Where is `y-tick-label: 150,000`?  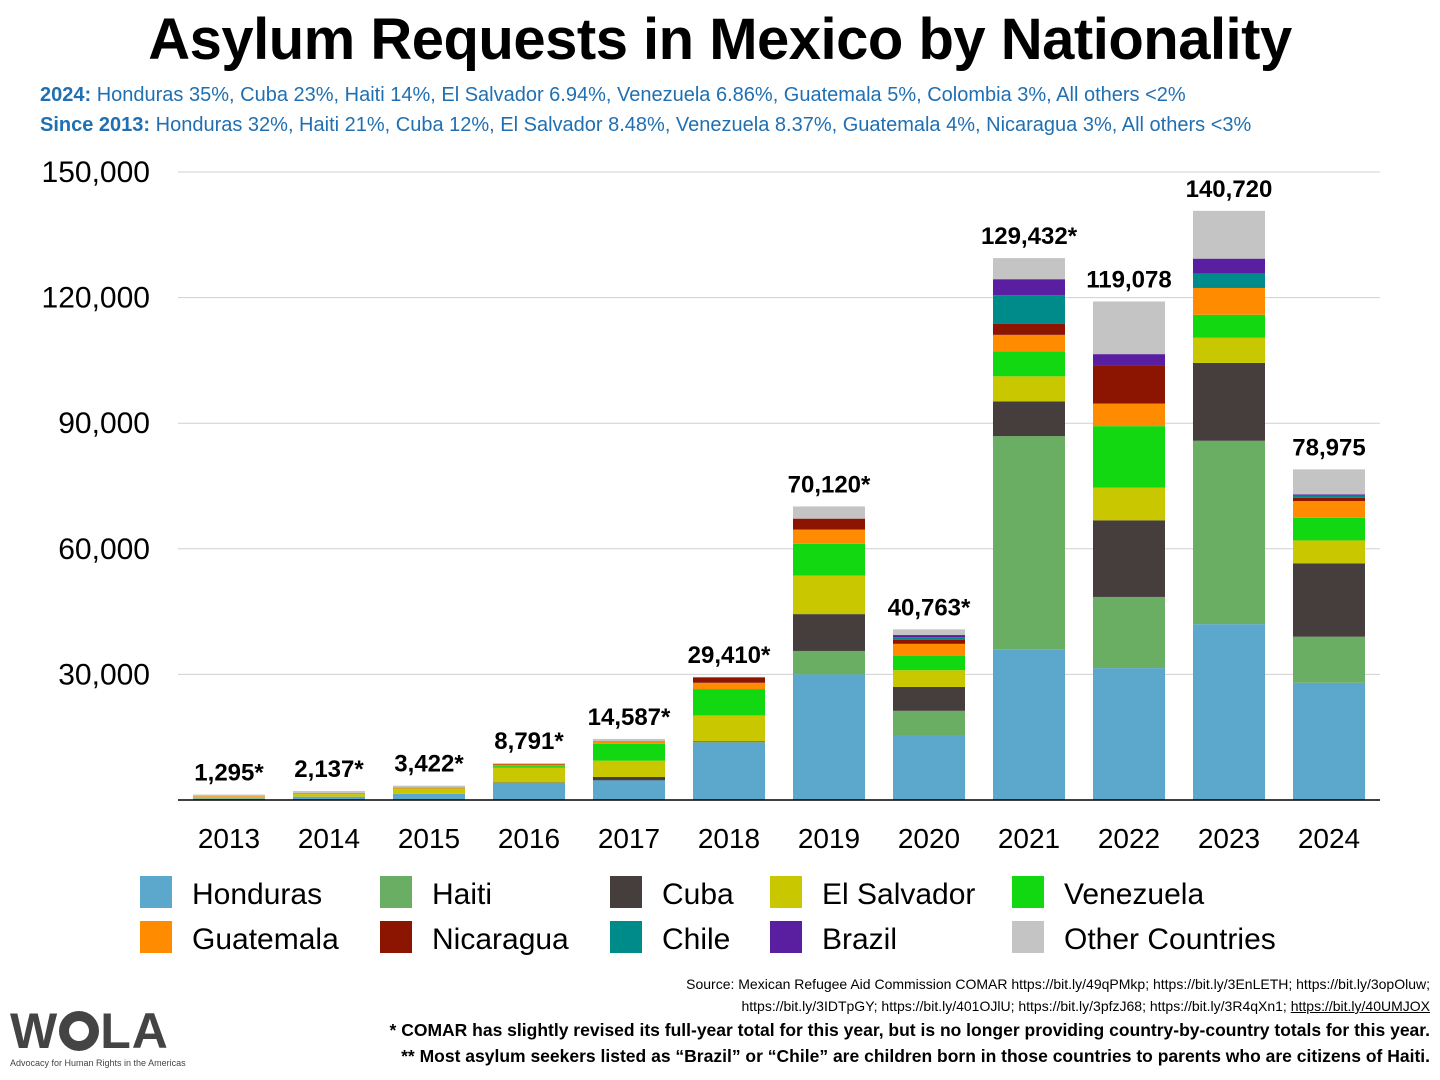 y-tick-label: 150,000 is located at coordinates (96, 172).